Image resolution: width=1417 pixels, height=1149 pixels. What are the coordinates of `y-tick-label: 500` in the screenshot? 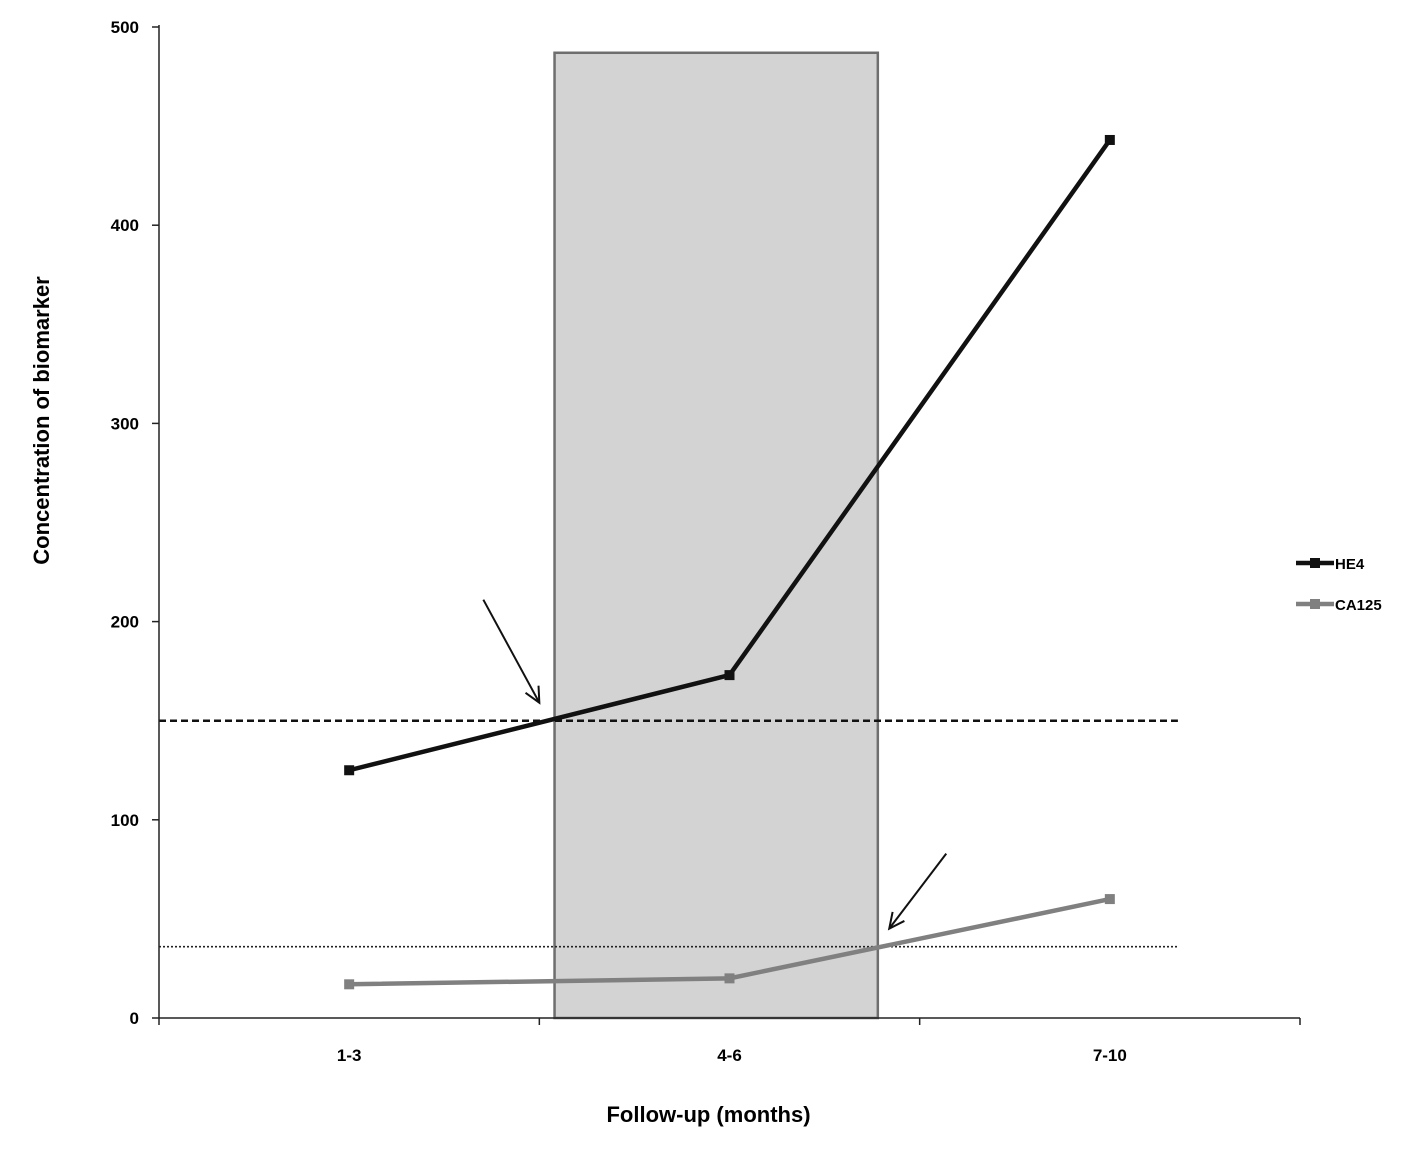 It's located at (125, 27).